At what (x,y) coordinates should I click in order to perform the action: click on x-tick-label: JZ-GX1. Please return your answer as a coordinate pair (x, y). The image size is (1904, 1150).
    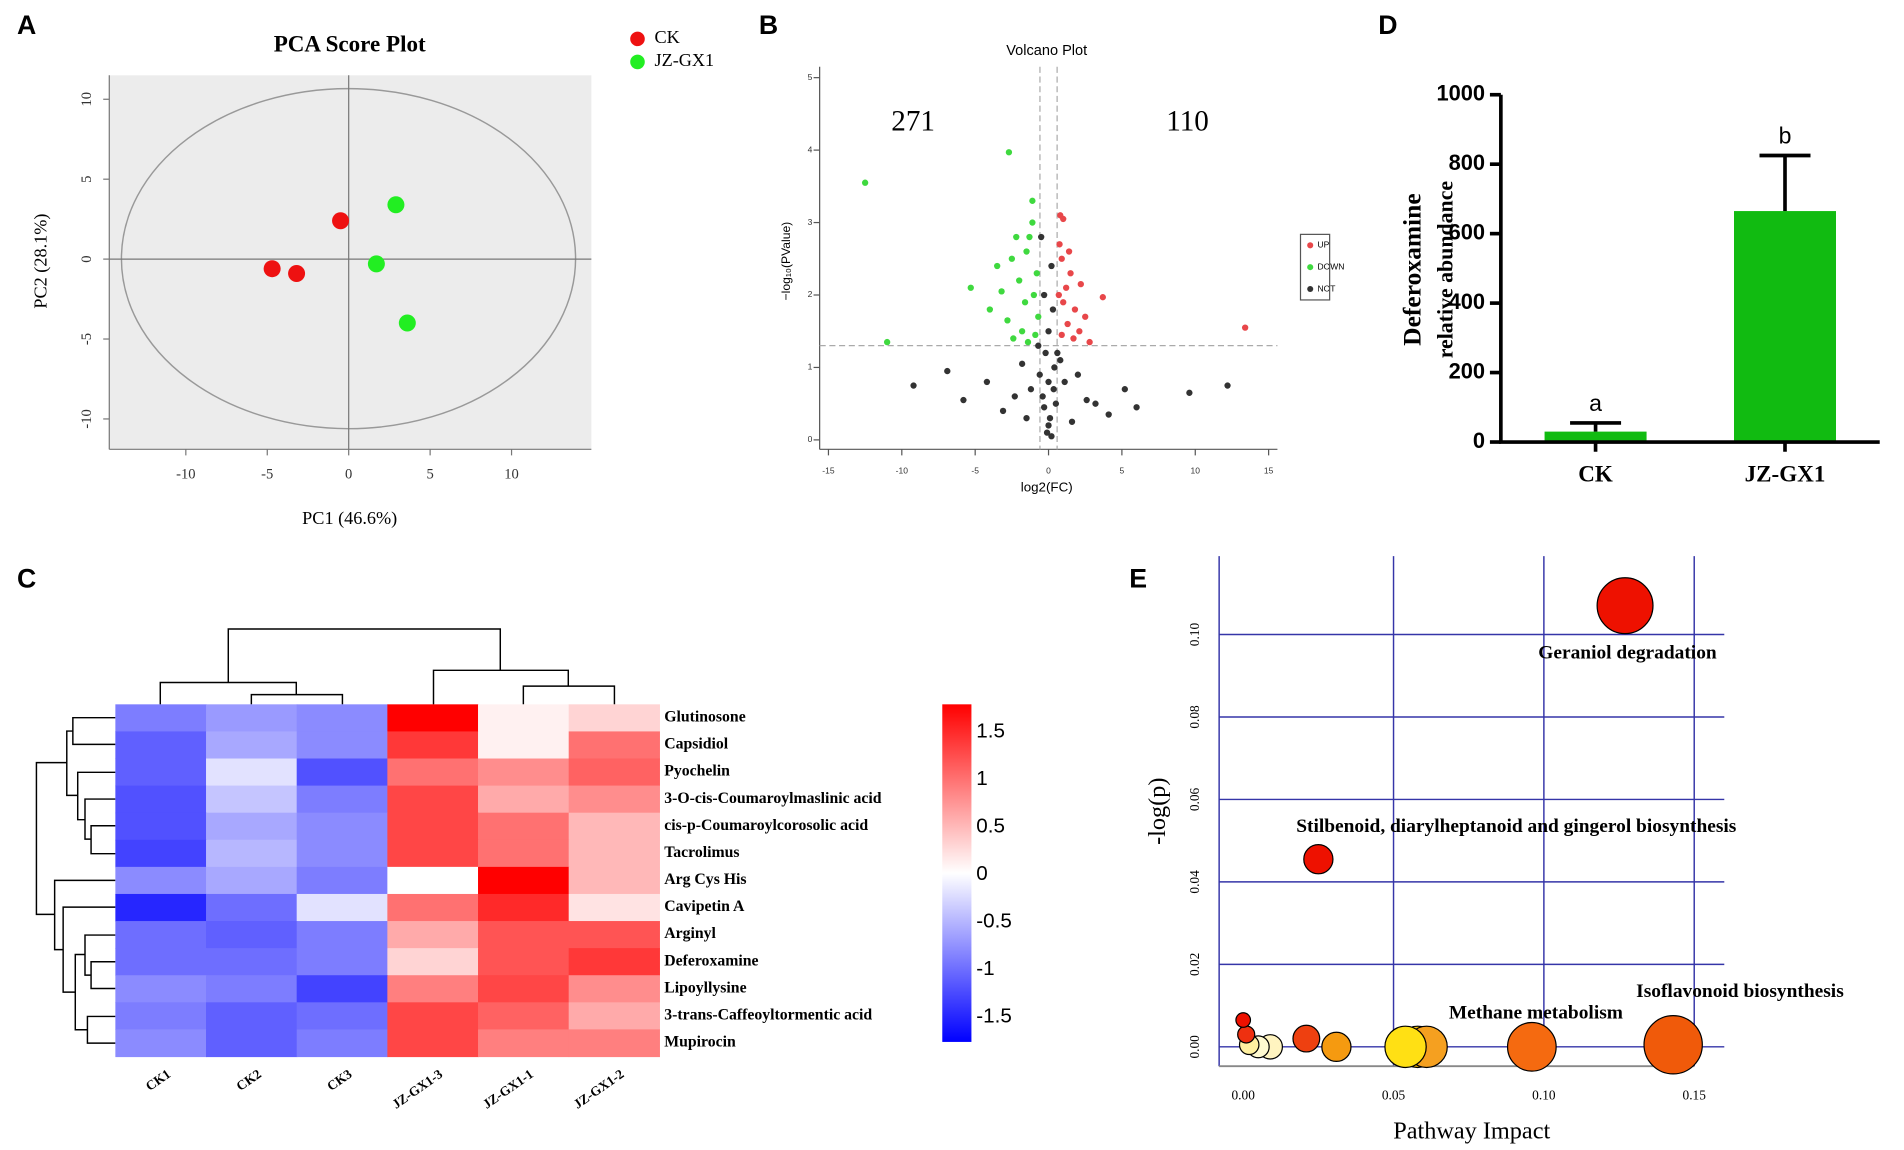
    Looking at the image, I should click on (1785, 473).